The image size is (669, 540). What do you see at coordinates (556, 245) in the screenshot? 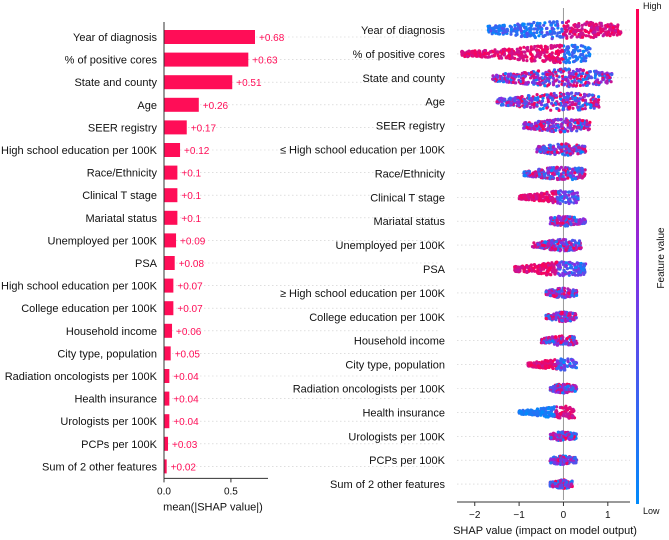
I see `beeswarm-row-unemployed-per-100k` at bounding box center [556, 245].